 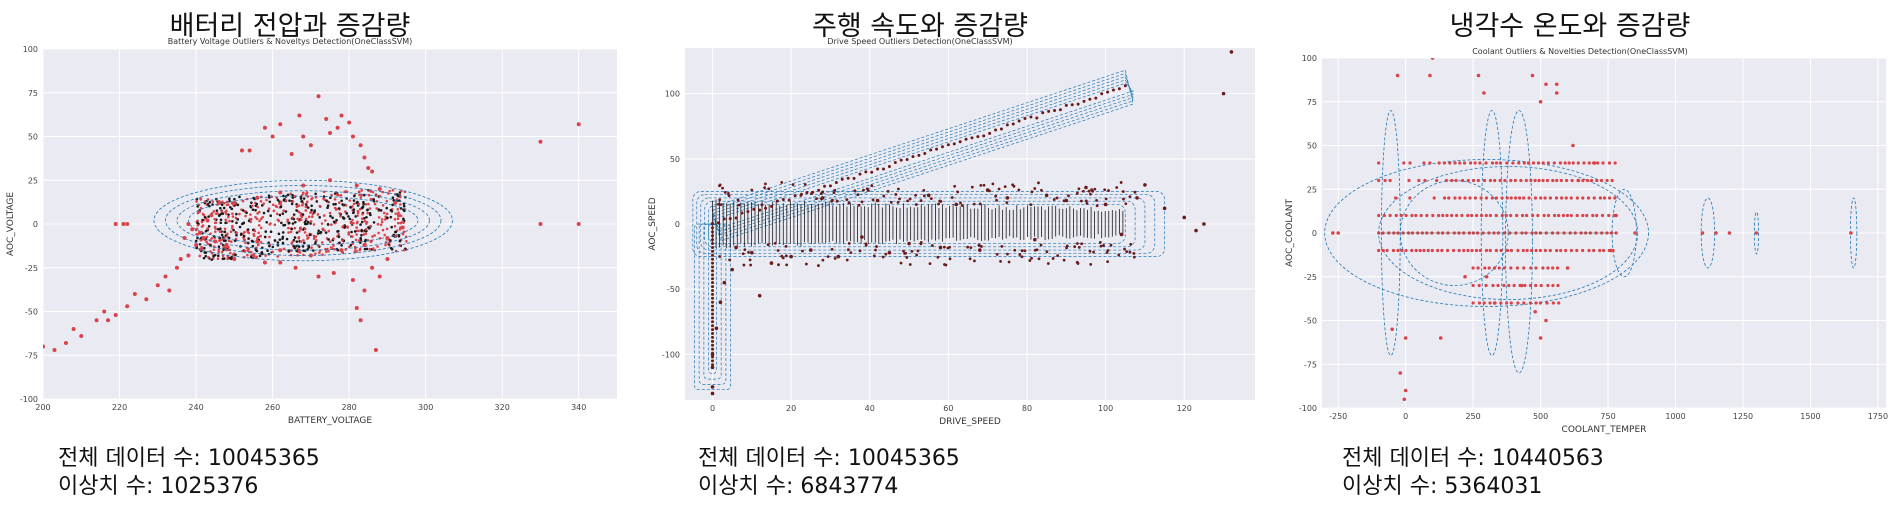 What do you see at coordinates (31, 268) in the screenshot?
I see `y-tick-label: -25` at bounding box center [31, 268].